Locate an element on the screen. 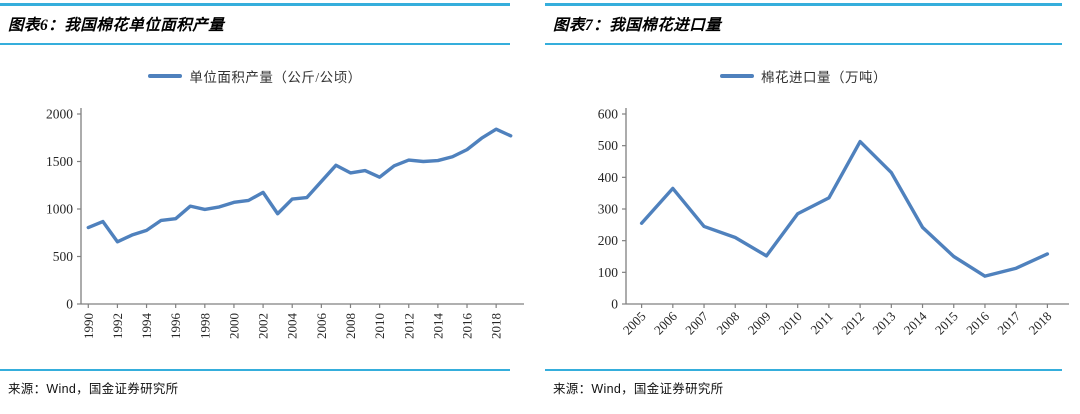 The image size is (1080, 414). y-tick-label: 2000 is located at coordinates (59, 114).